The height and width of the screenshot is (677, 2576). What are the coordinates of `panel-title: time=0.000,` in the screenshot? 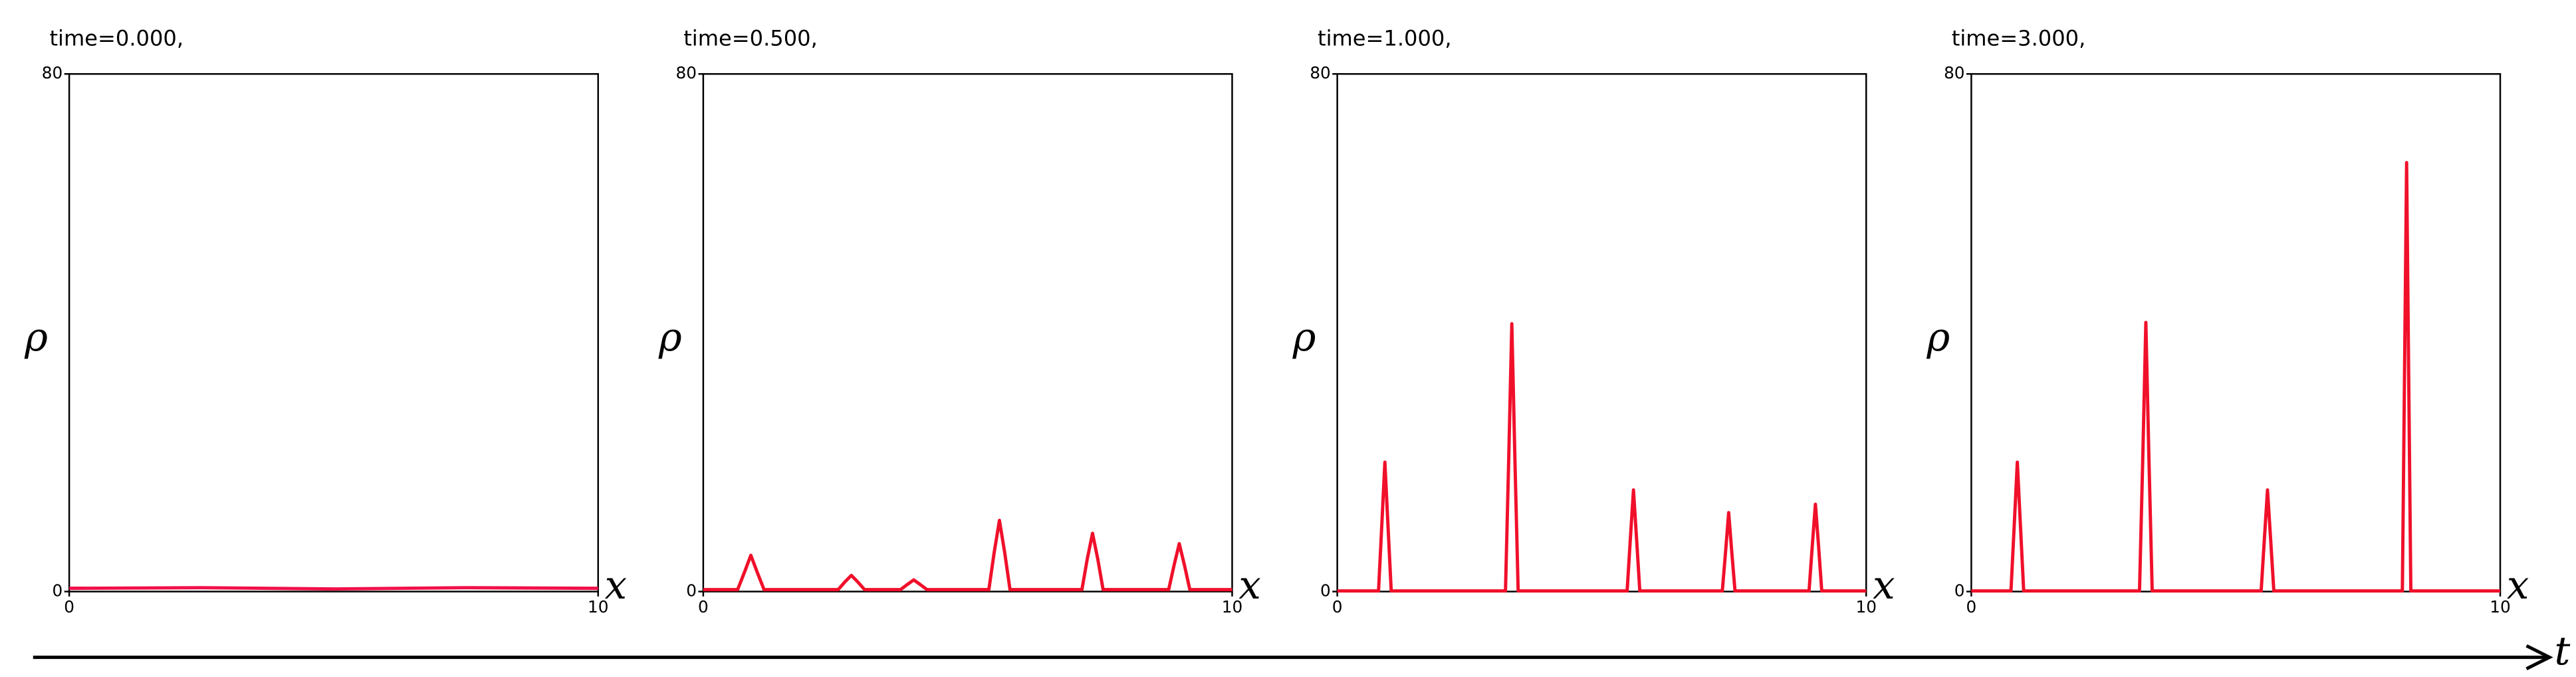 It's located at (116, 38).